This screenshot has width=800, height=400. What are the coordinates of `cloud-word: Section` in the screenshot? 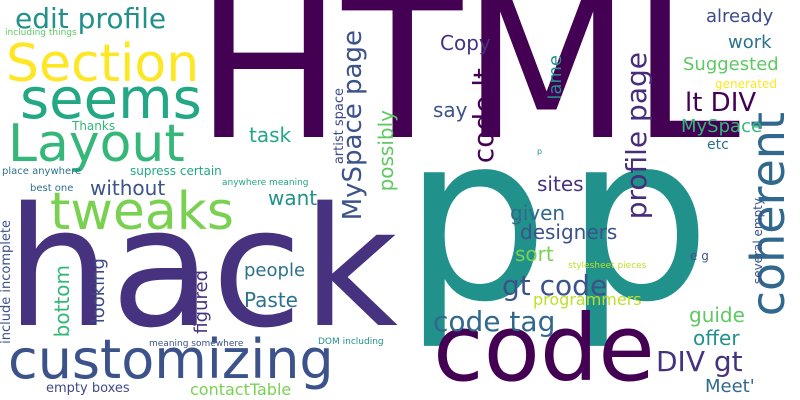 It's located at (103, 64).